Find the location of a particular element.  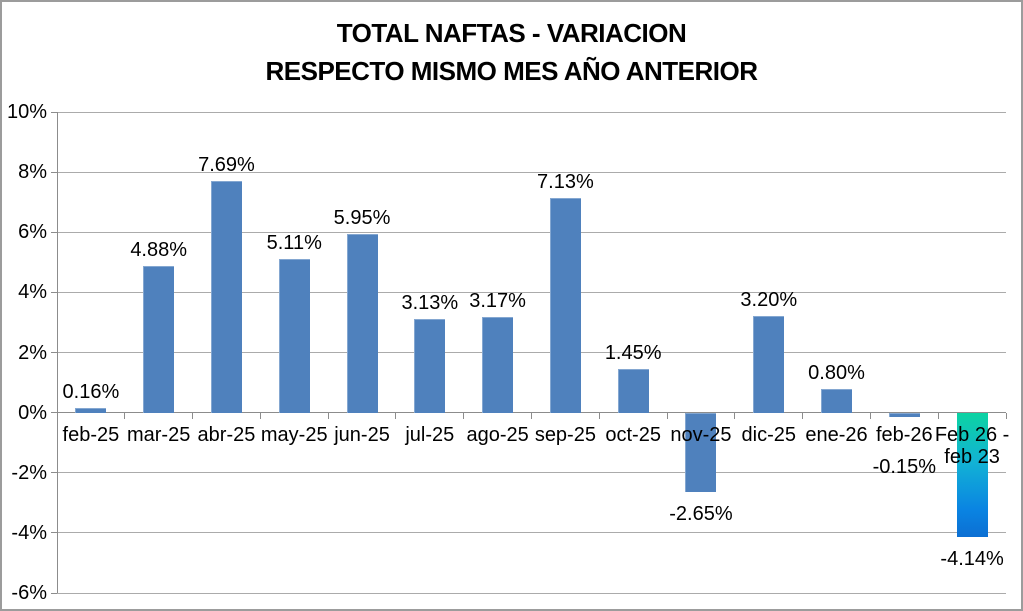

y-tick-label: -2% is located at coordinates (29, 472).